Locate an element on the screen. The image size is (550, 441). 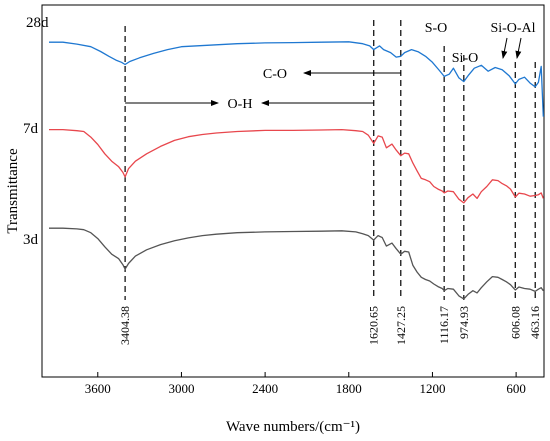
si-o-al-label: Si-O-Al is located at coordinates (512, 28).